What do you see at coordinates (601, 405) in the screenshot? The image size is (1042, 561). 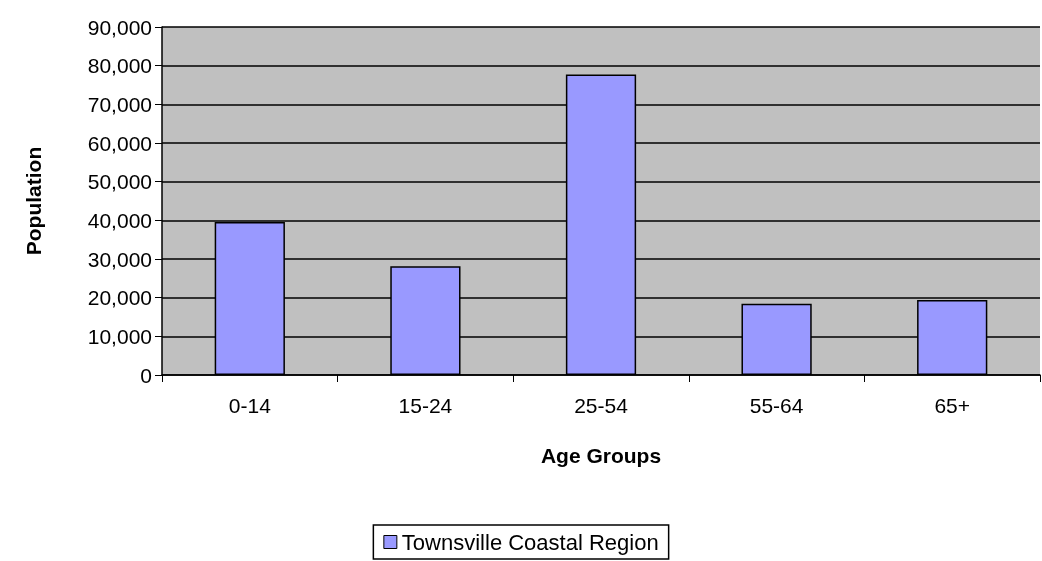 I see `x-tick-label: 25-54` at bounding box center [601, 405].